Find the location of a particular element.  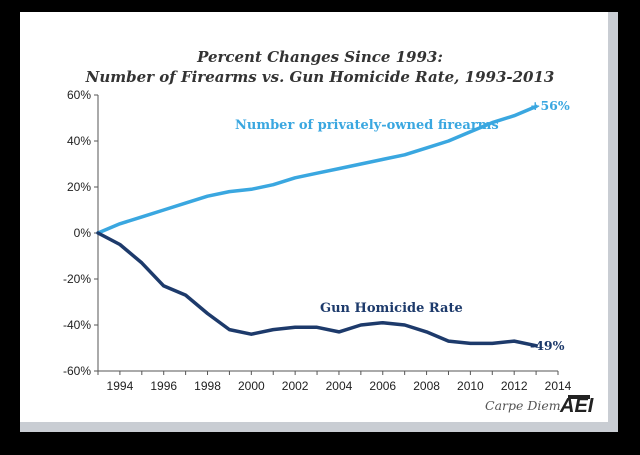

y-tick-label: 60% is located at coordinates (79, 95).